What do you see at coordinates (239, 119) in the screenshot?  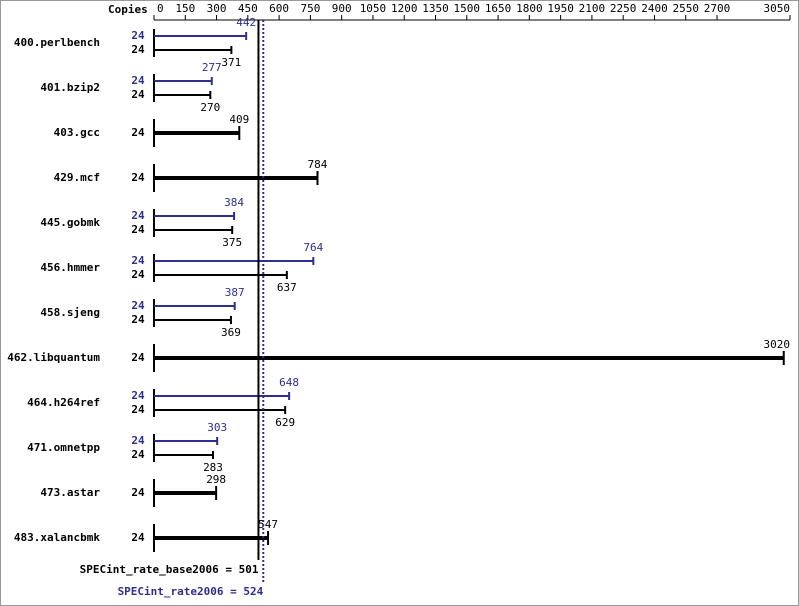 I see `value-label: 409` at bounding box center [239, 119].